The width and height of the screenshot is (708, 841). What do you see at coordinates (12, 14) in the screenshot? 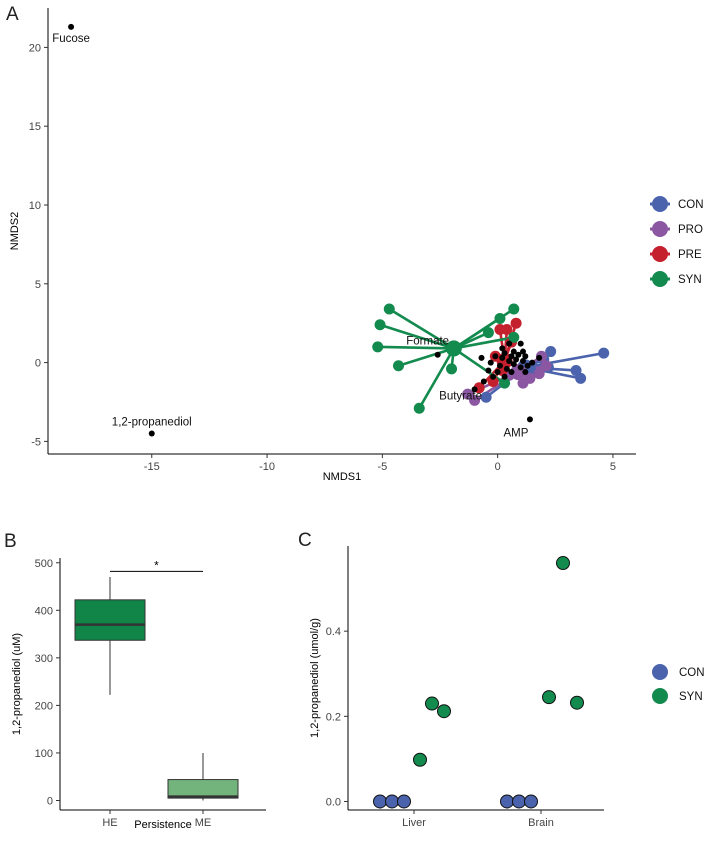
I see `panel-label-a: A` at bounding box center [12, 14].